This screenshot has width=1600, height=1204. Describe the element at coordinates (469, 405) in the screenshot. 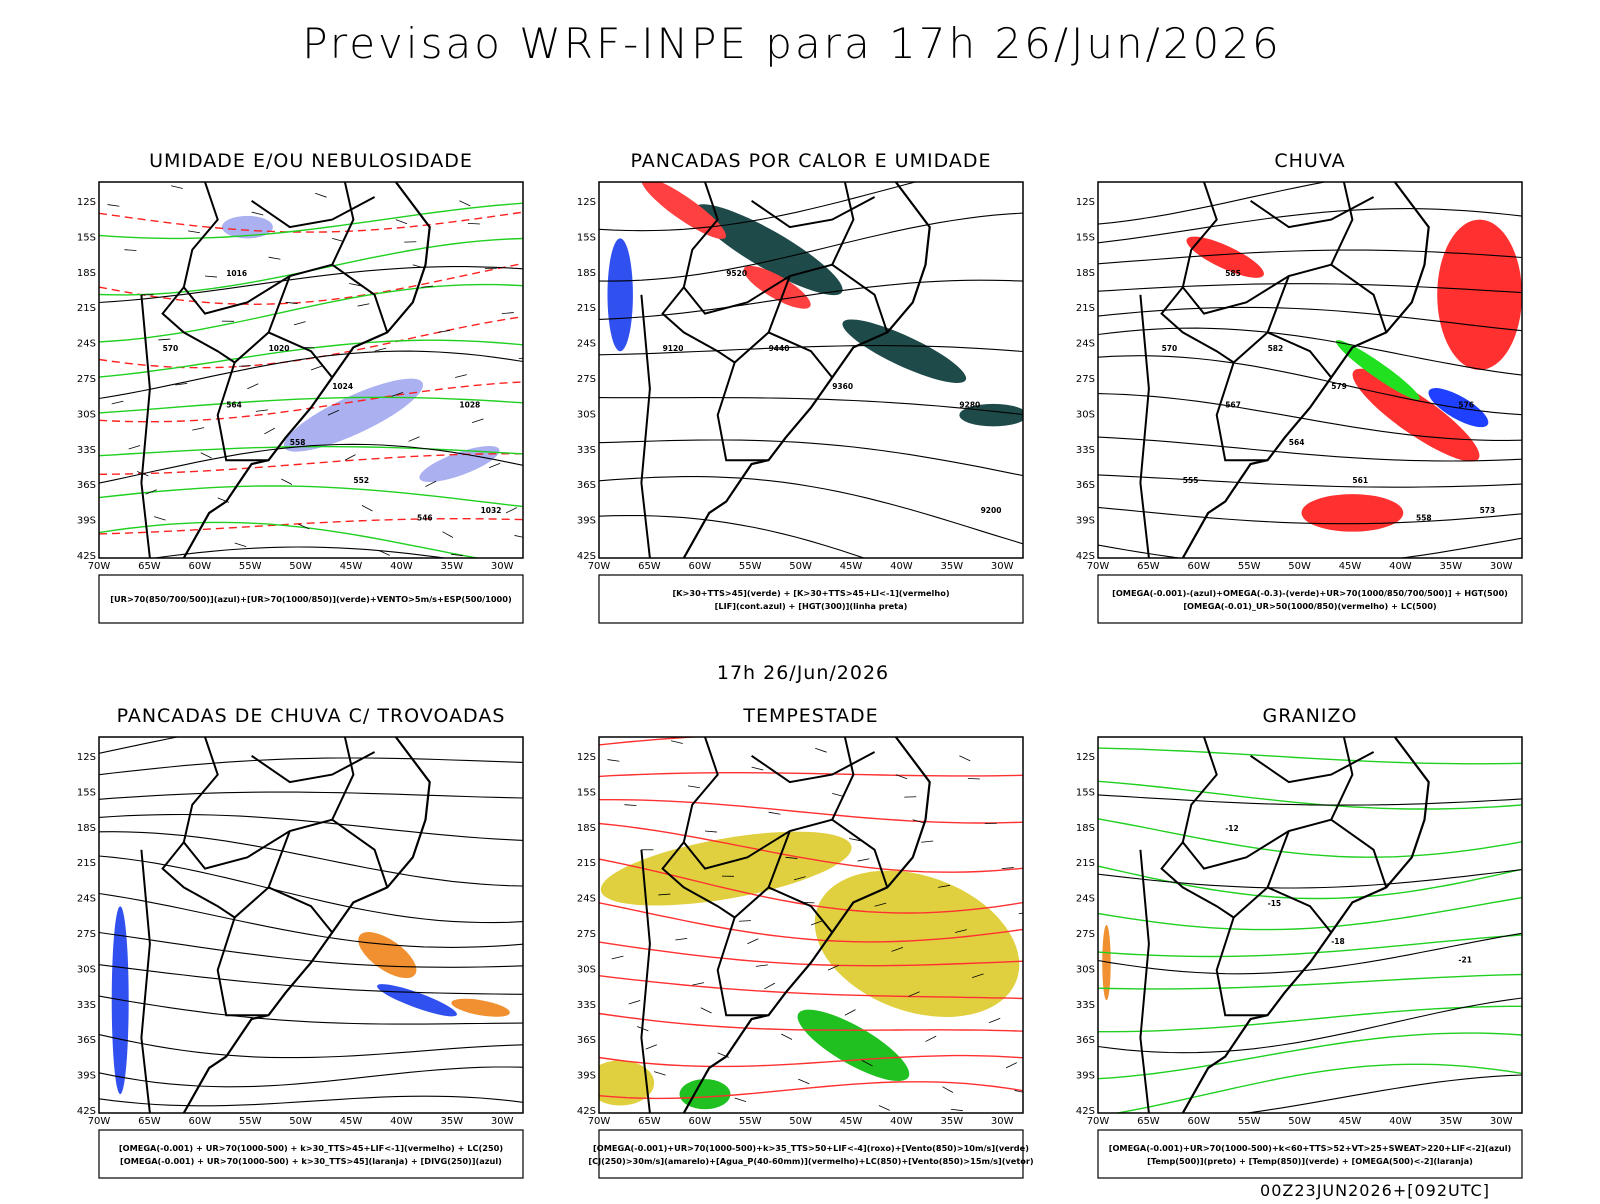

I see `contour-label: 1028` at that location.